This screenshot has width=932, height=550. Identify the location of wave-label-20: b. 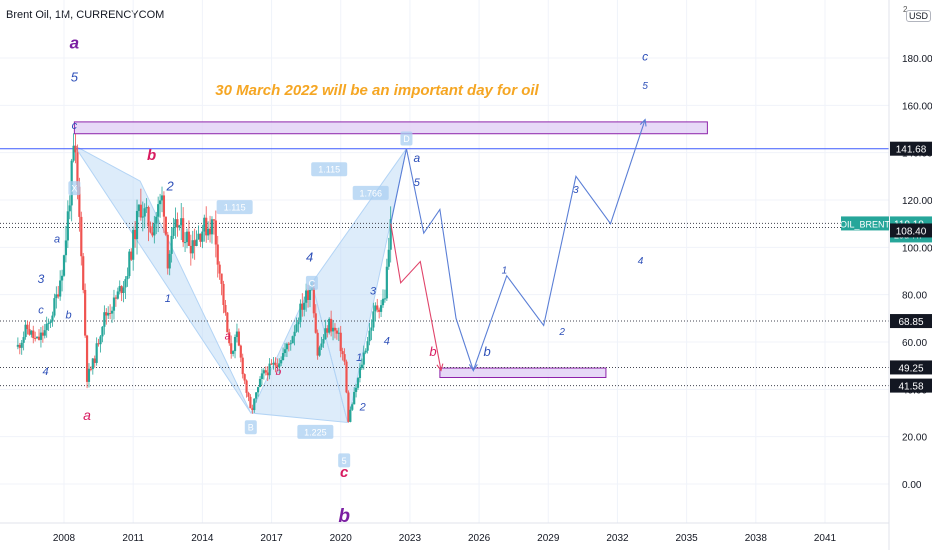
(344, 516).